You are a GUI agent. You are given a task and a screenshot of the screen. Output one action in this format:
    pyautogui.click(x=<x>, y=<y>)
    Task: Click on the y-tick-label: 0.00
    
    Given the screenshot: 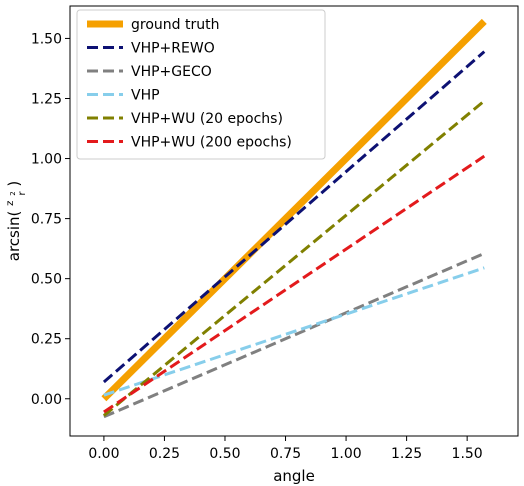 What is the action you would take?
    pyautogui.click(x=46, y=400)
    